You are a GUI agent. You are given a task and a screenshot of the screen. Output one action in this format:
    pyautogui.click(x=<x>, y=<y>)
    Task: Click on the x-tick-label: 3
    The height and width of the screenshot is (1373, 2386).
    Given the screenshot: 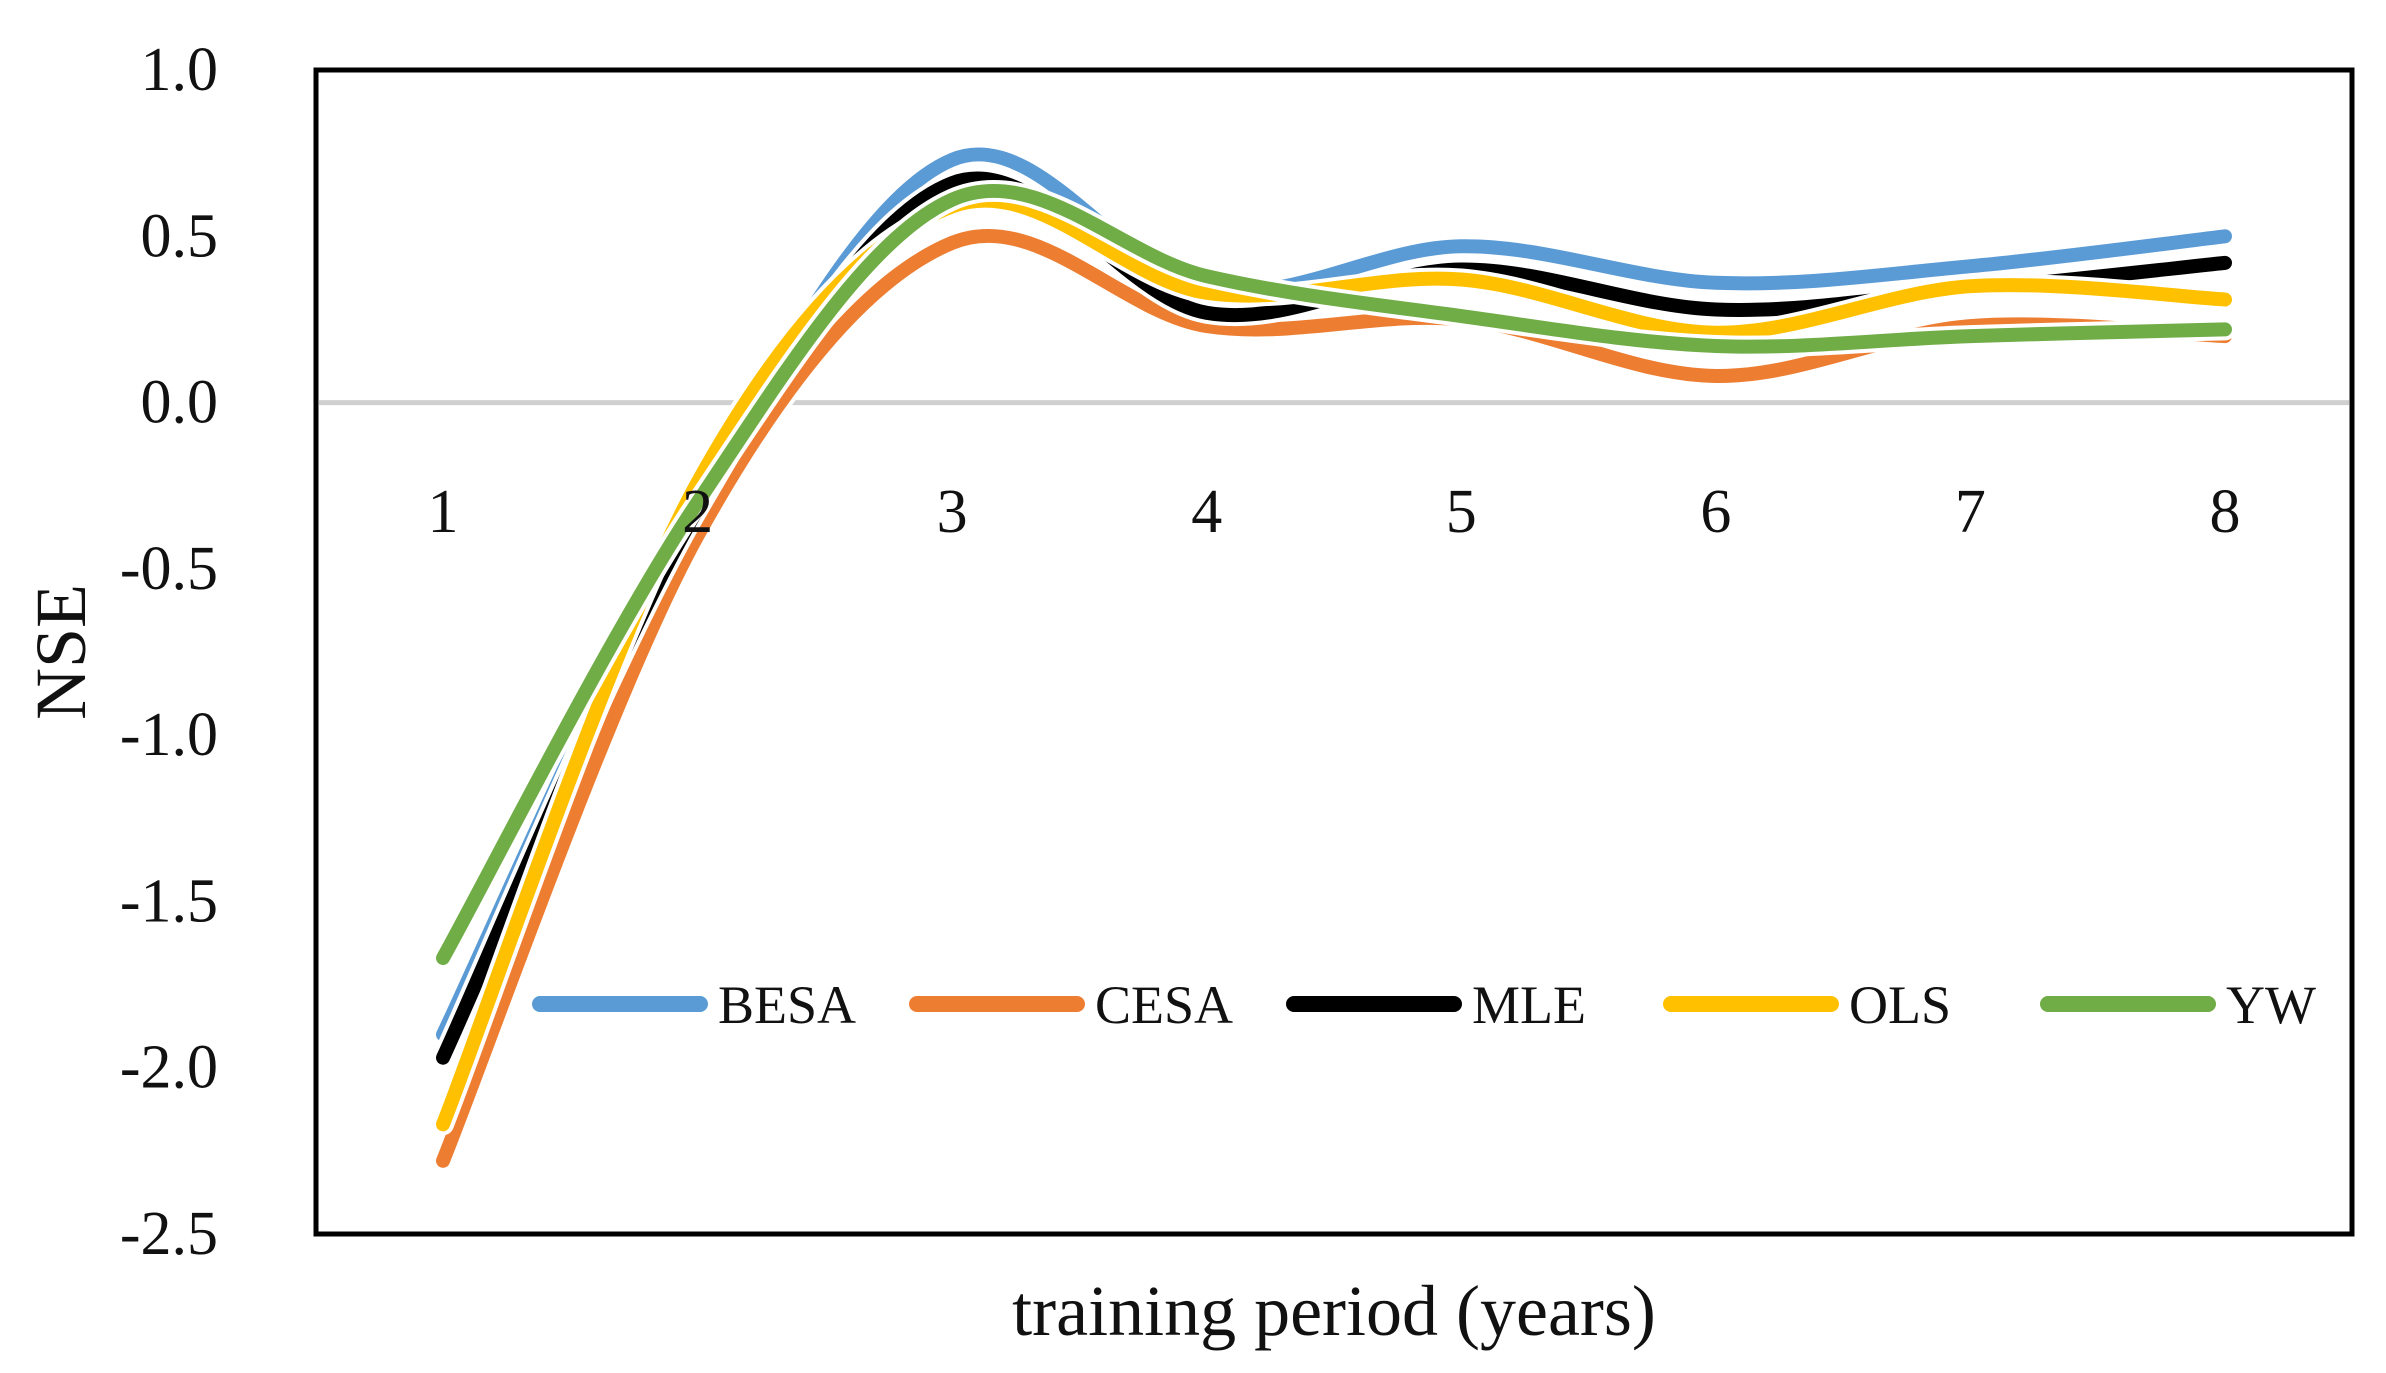 What is the action you would take?
    pyautogui.click(x=952, y=512)
    